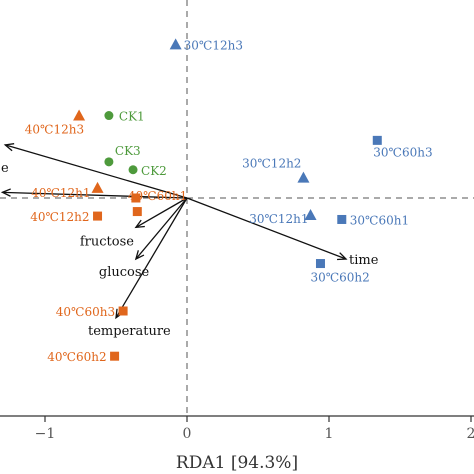  Describe the element at coordinates (470, 434) in the screenshot. I see `x-tick-label: 2` at that location.